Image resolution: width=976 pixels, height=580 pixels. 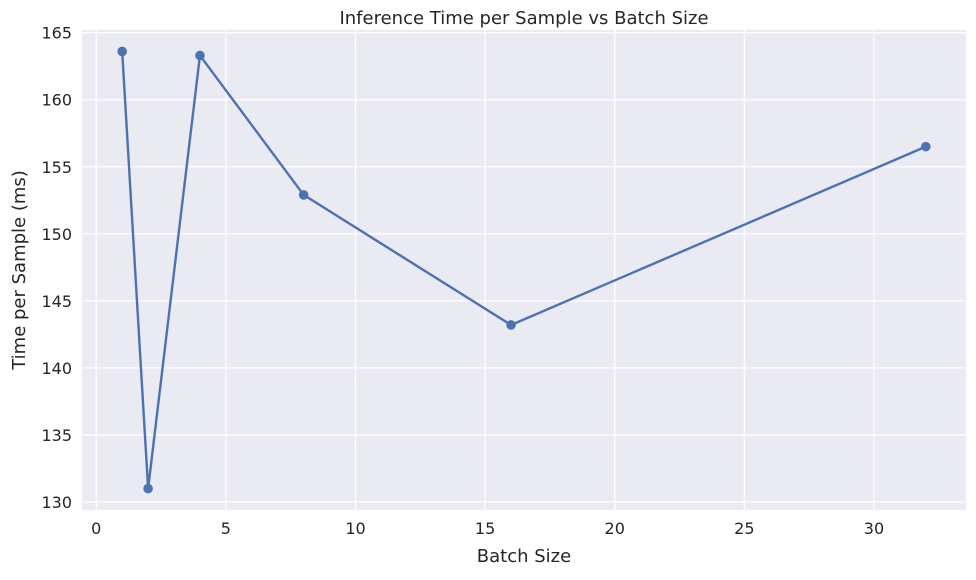 What do you see at coordinates (19, 270) in the screenshot?
I see `y-axis-label: Time per Sample (ms)` at bounding box center [19, 270].